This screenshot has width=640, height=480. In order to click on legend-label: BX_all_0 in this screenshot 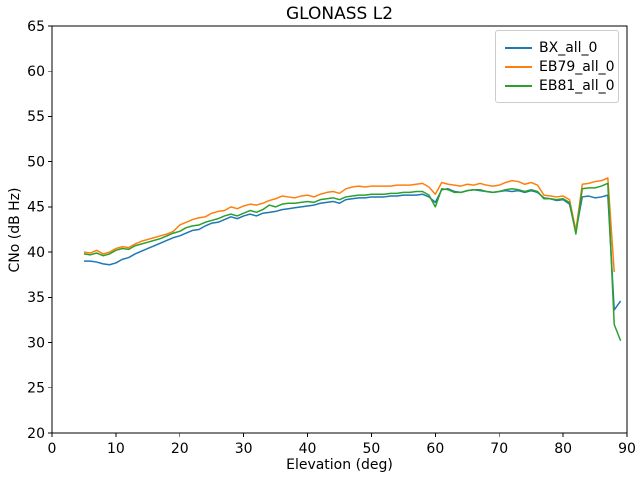, I will do `click(568, 47)`.